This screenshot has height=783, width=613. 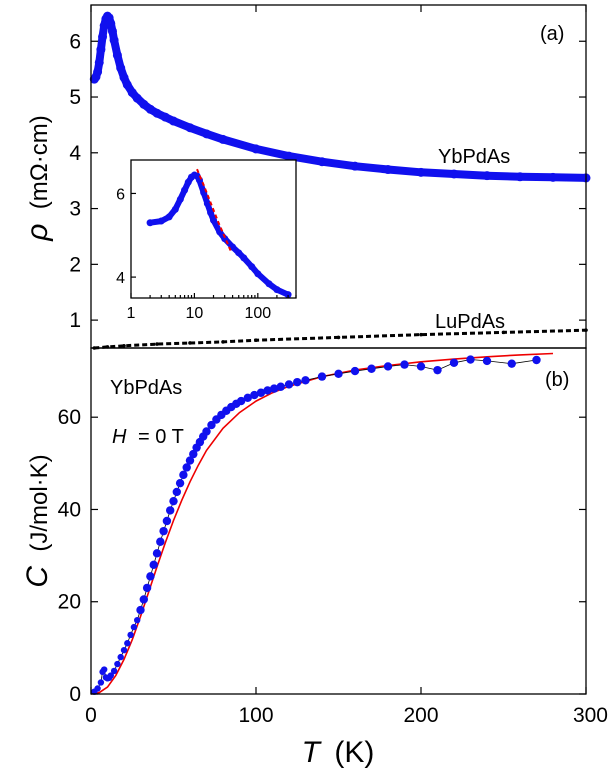 I want to click on series-label-lupdas: LuPdAs, so click(x=470, y=322).